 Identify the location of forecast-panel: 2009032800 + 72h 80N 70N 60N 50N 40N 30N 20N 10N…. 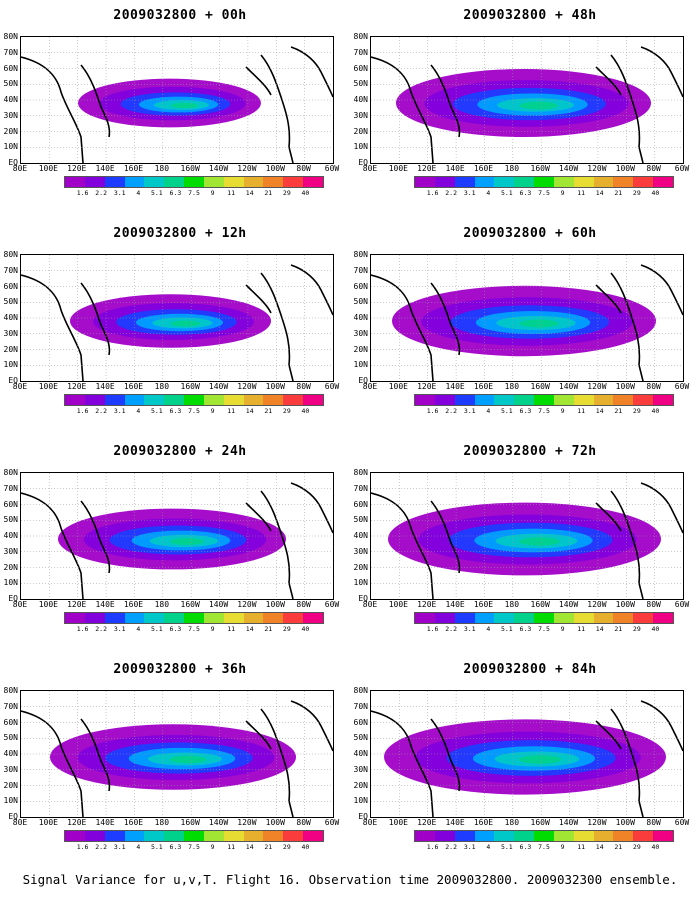
(522, 550).